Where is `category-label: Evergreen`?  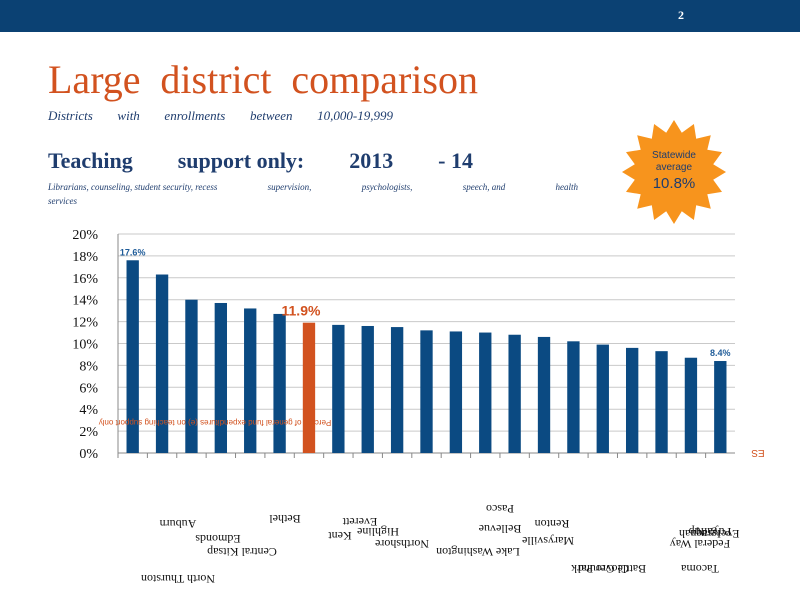 category-label: Evergreen is located at coordinates (714, 534).